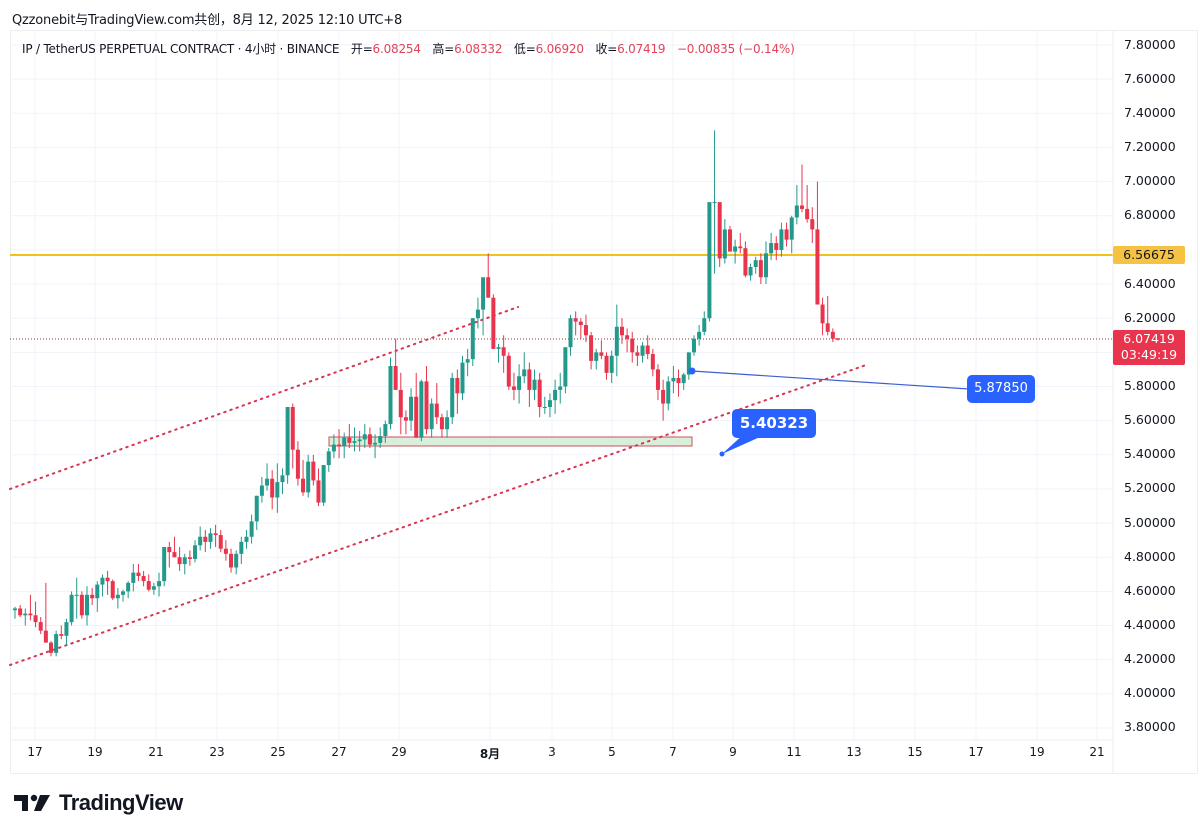 This screenshot has height=837, width=1200. What do you see at coordinates (264, 398) in the screenshot?
I see `channel-upper-line` at bounding box center [264, 398].